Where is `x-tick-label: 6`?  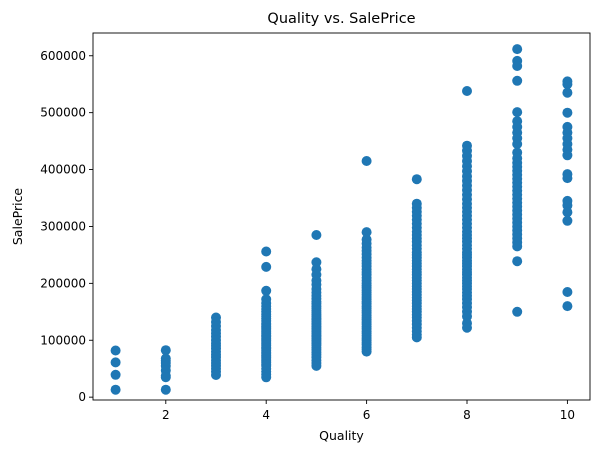 x-tick-label: 6 is located at coordinates (367, 415).